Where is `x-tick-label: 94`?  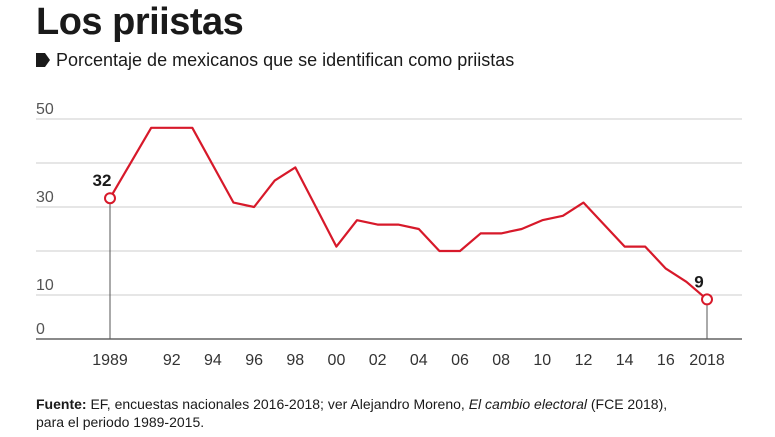
x-tick-label: 94 is located at coordinates (213, 360).